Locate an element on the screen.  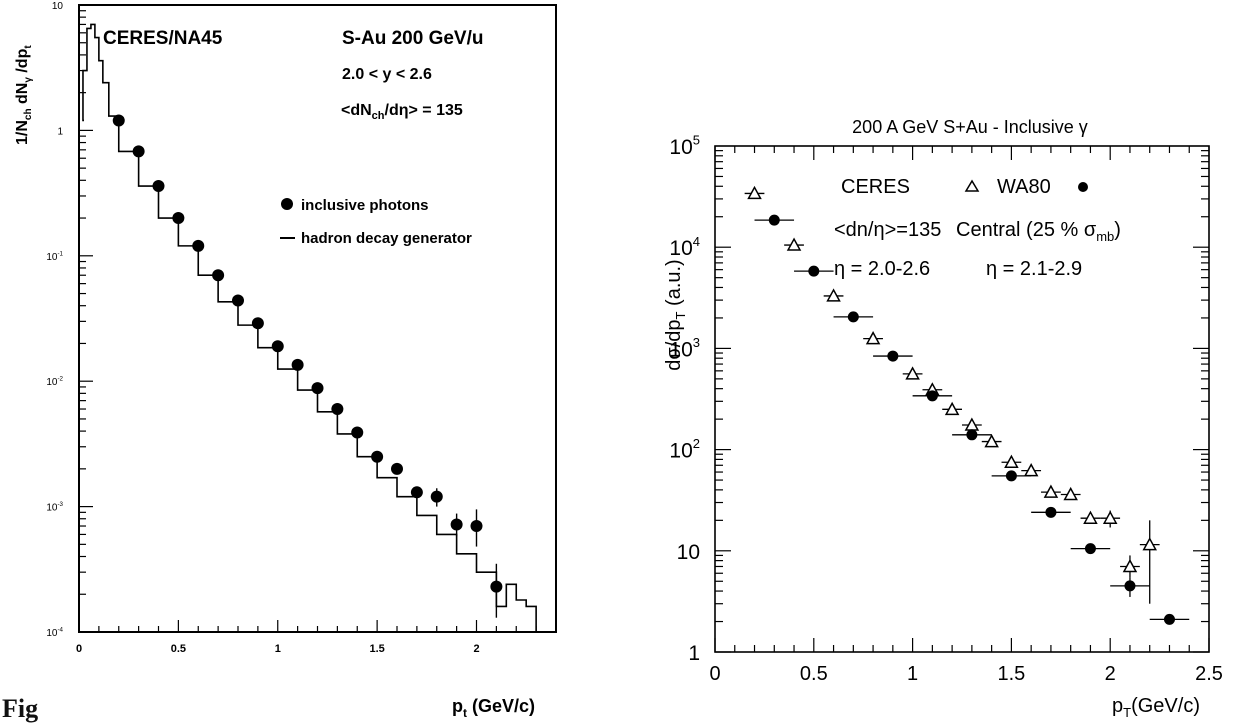
right-centrality-label: Central (25 % σmb) is located at coordinates (1038, 231).